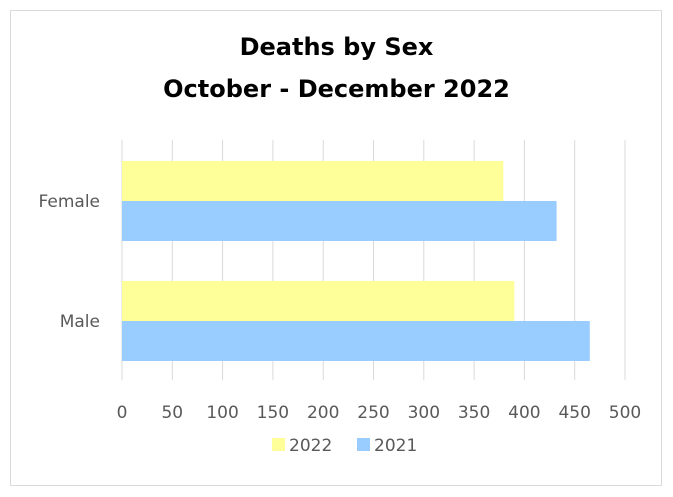  Describe the element at coordinates (310, 446) in the screenshot. I see `legend-label: 2022` at that location.